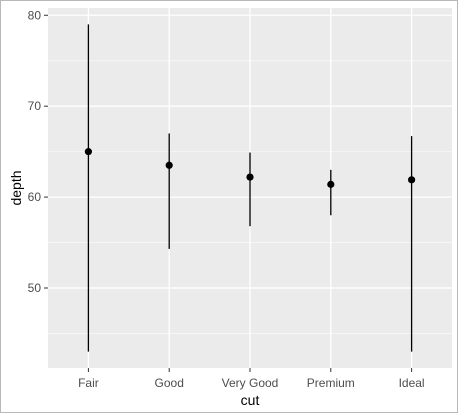  Describe the element at coordinates (169, 383) in the screenshot. I see `x-tick-label: Good` at that location.